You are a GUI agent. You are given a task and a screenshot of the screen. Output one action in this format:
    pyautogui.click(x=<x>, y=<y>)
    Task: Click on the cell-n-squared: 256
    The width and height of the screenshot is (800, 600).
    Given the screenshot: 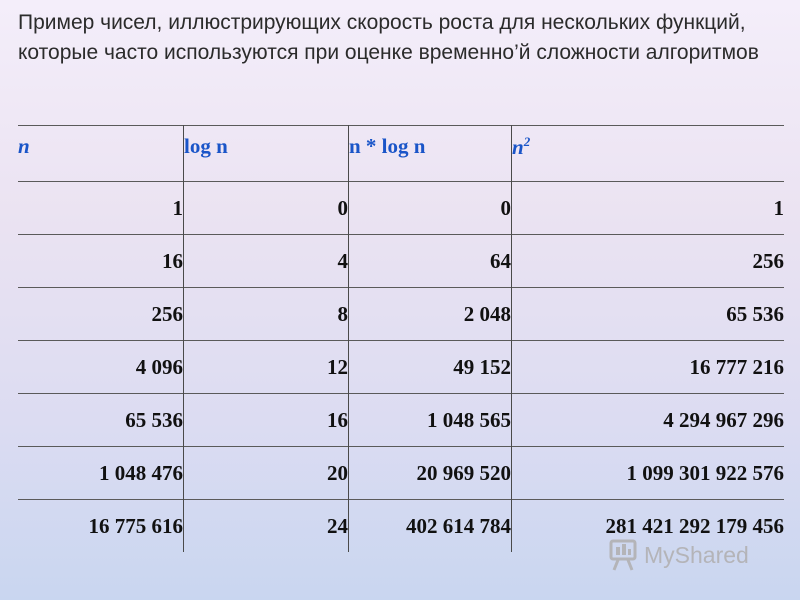 What is the action you would take?
    pyautogui.click(x=768, y=260)
    